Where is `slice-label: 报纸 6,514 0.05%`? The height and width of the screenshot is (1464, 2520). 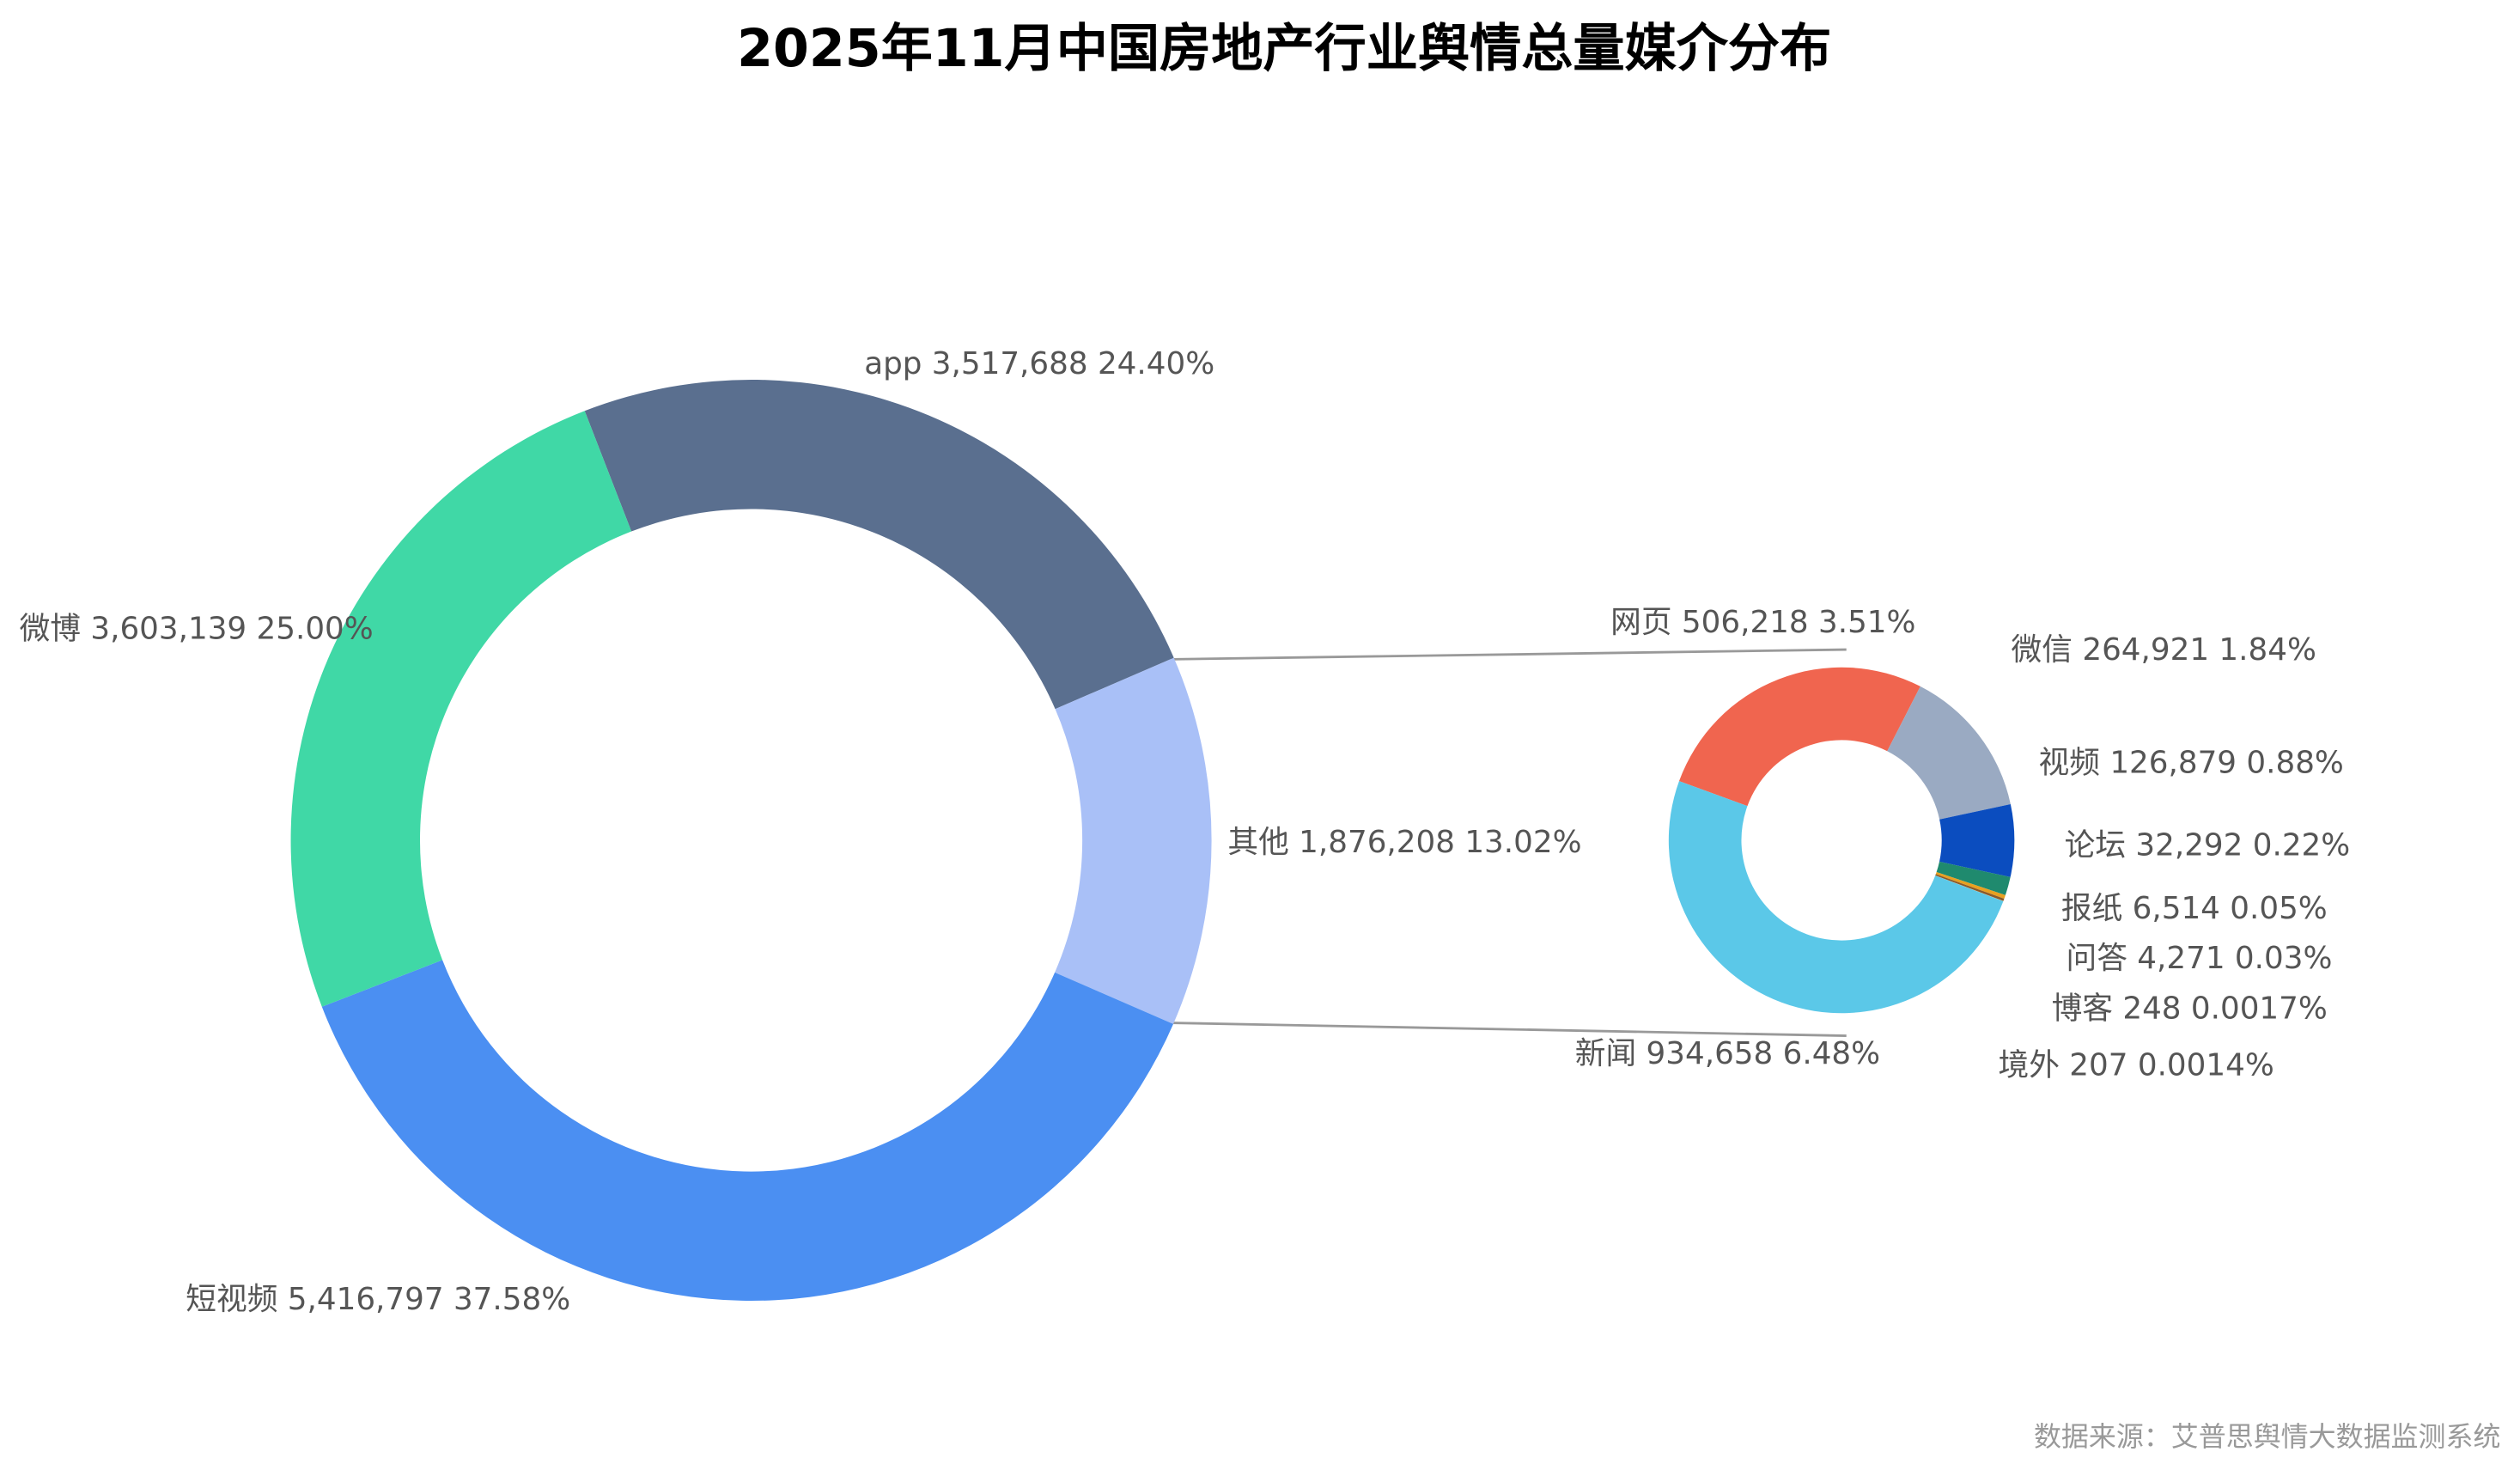
slice-label: 报纸 6,514 0.05% is located at coordinates (2194, 908).